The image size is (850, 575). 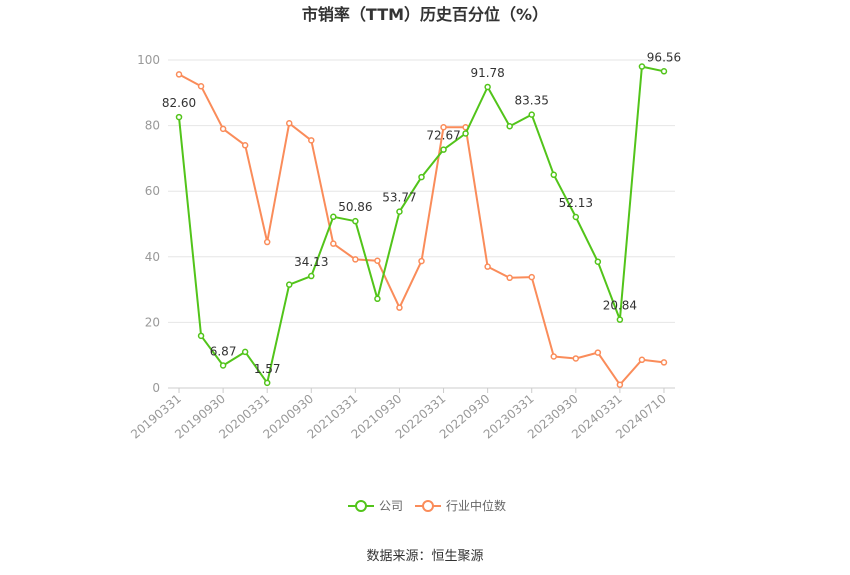 What do you see at coordinates (152, 191) in the screenshot?
I see `y-tick-label: 60` at bounding box center [152, 191].